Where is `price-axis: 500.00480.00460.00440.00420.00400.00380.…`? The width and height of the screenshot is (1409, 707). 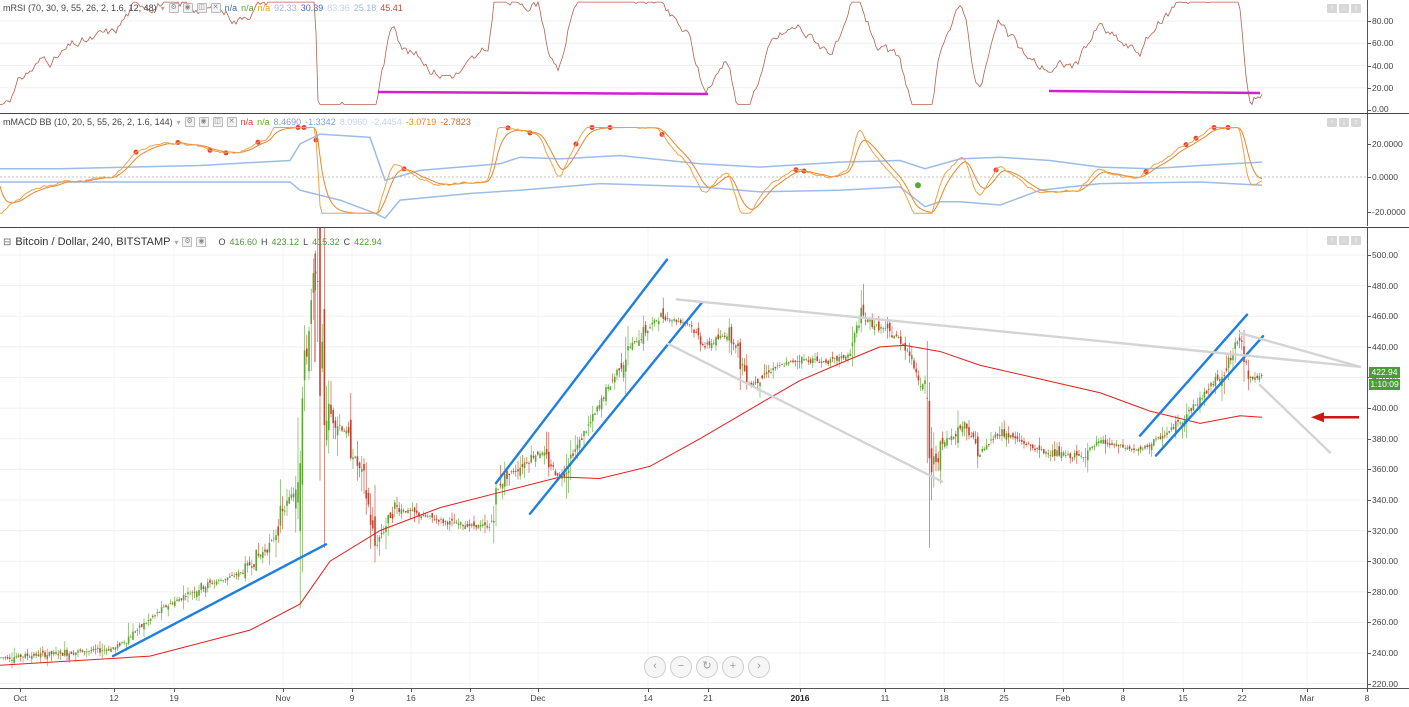
price-axis: 500.00480.00460.00440.00420.00400.00380.… is located at coordinates (1388, 458).